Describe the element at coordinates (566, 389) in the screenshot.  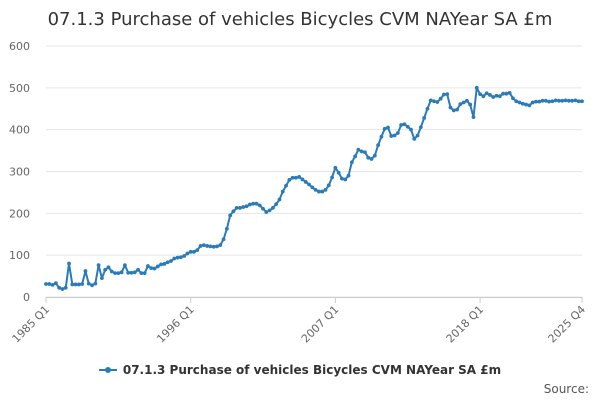
I see `source-label: Source:` at that location.